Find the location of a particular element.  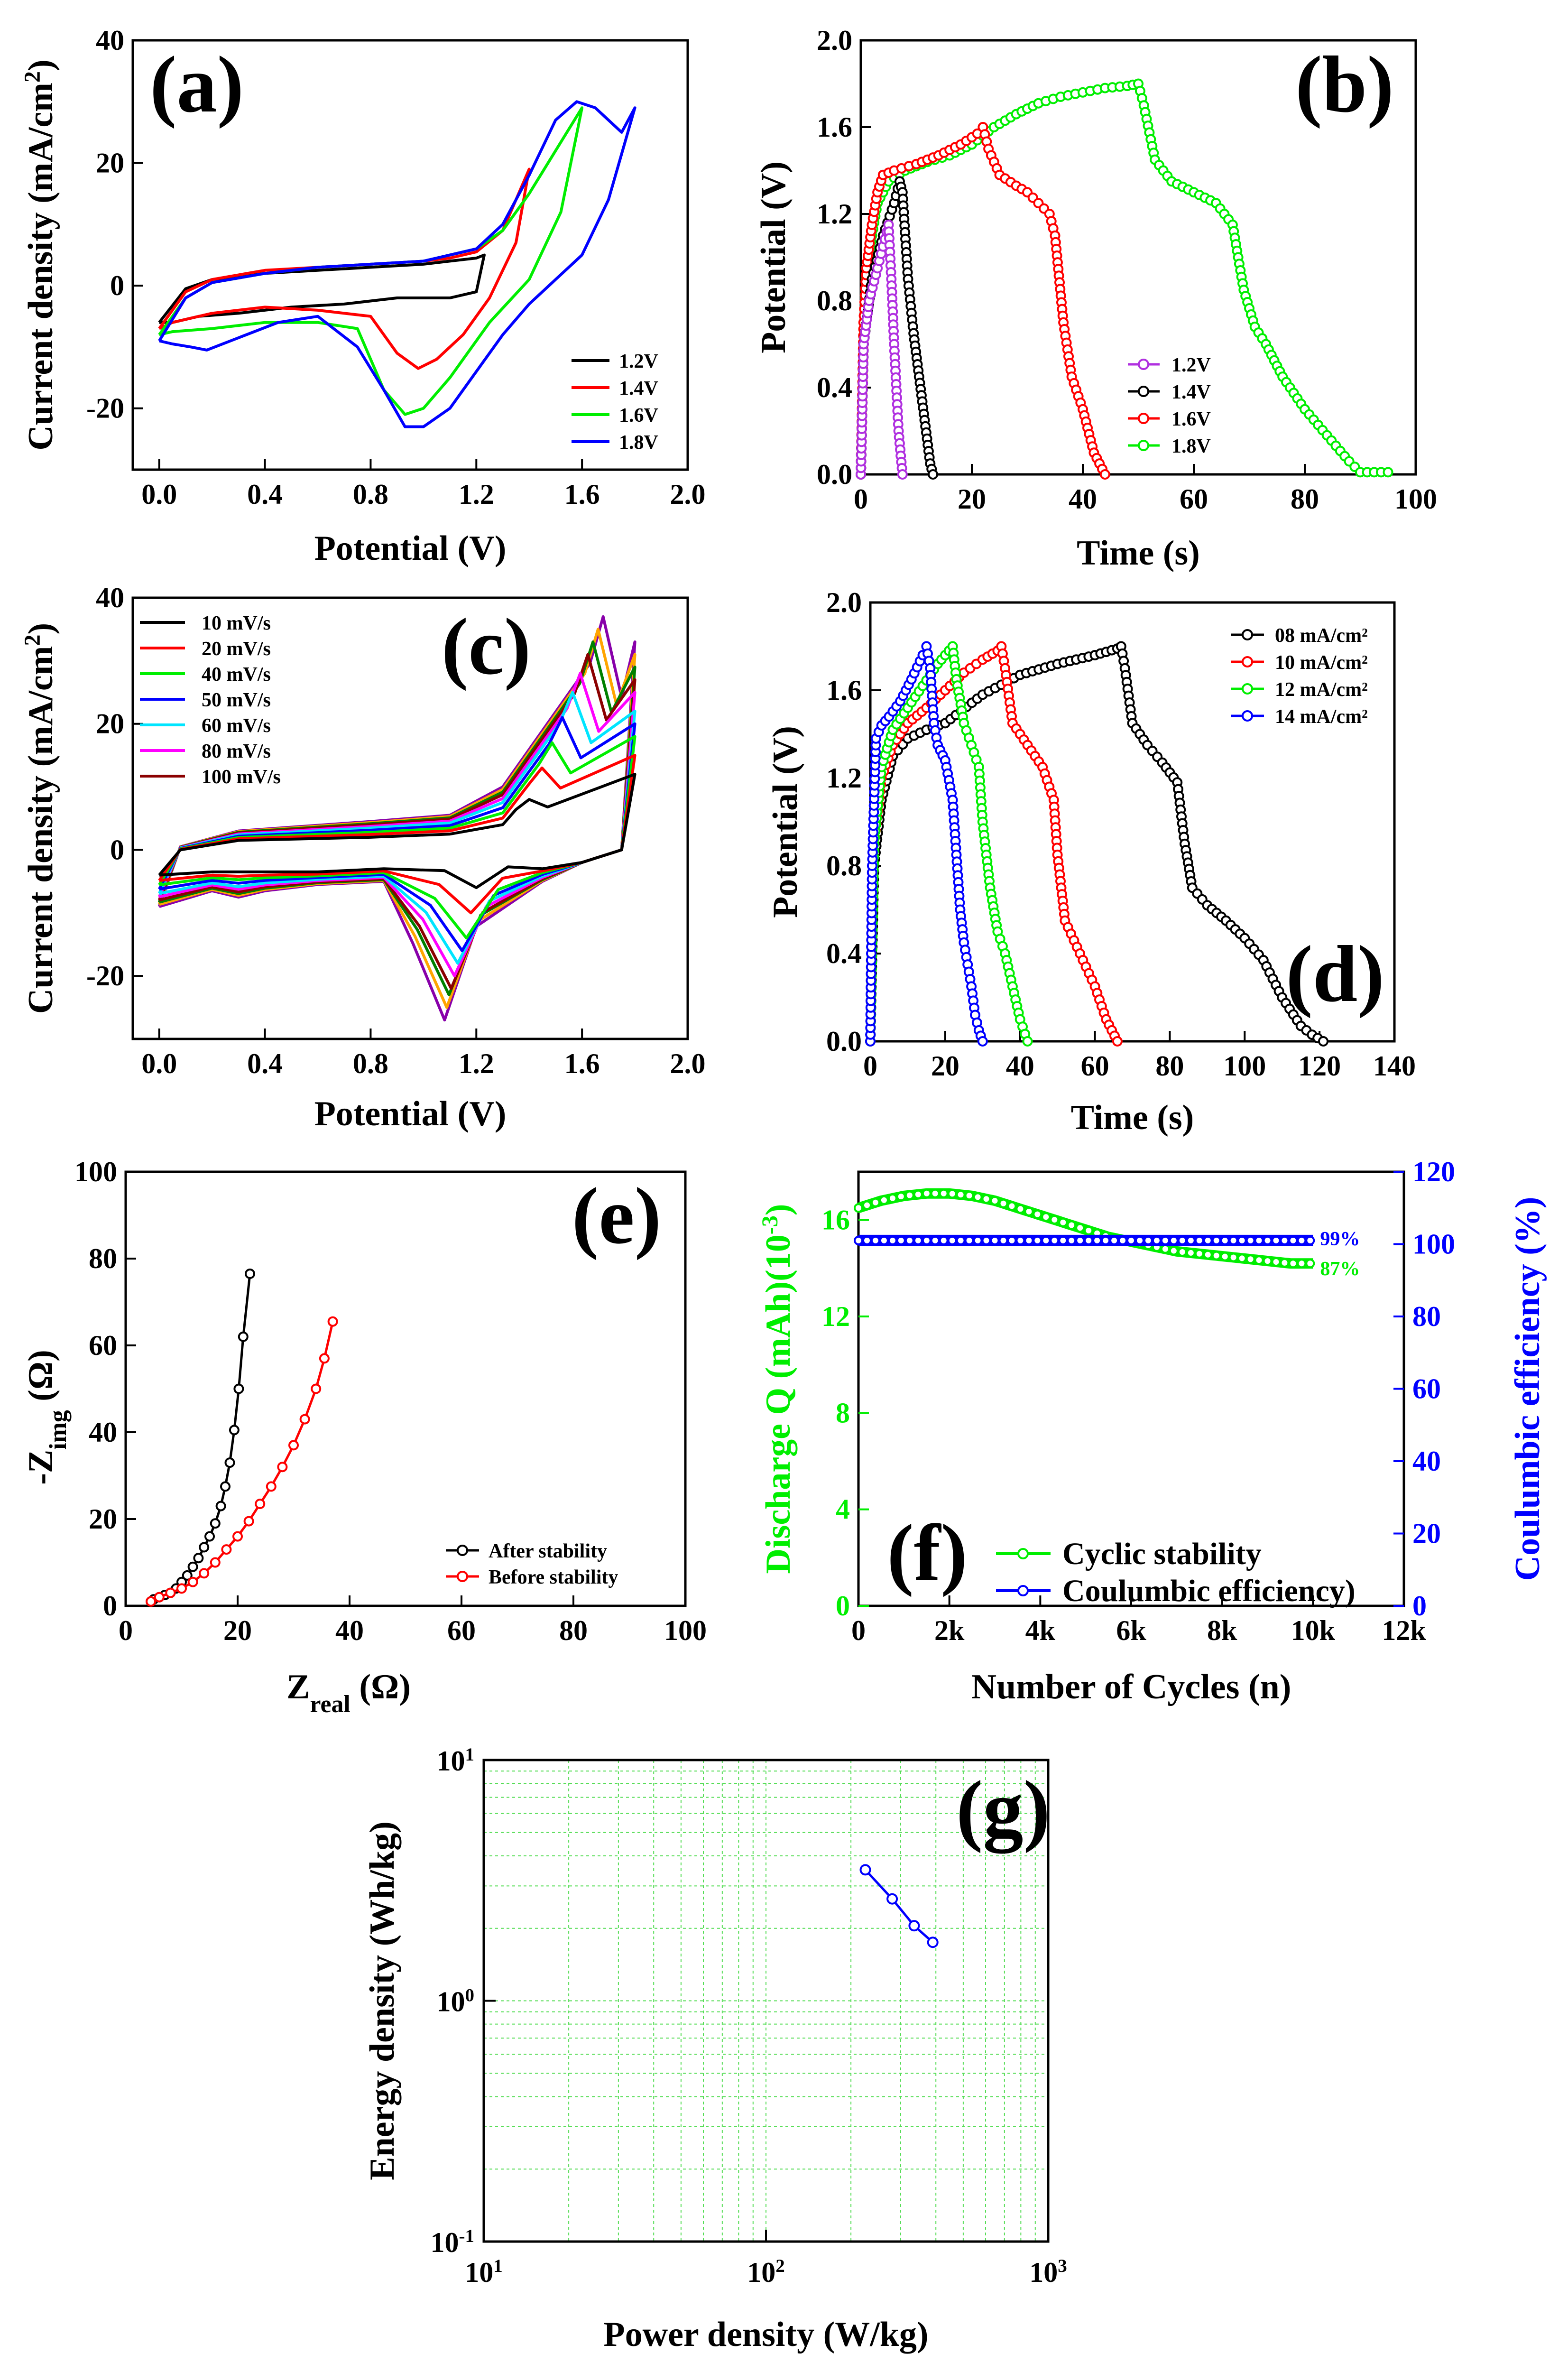

panel-label: (a) is located at coordinates (197, 84).